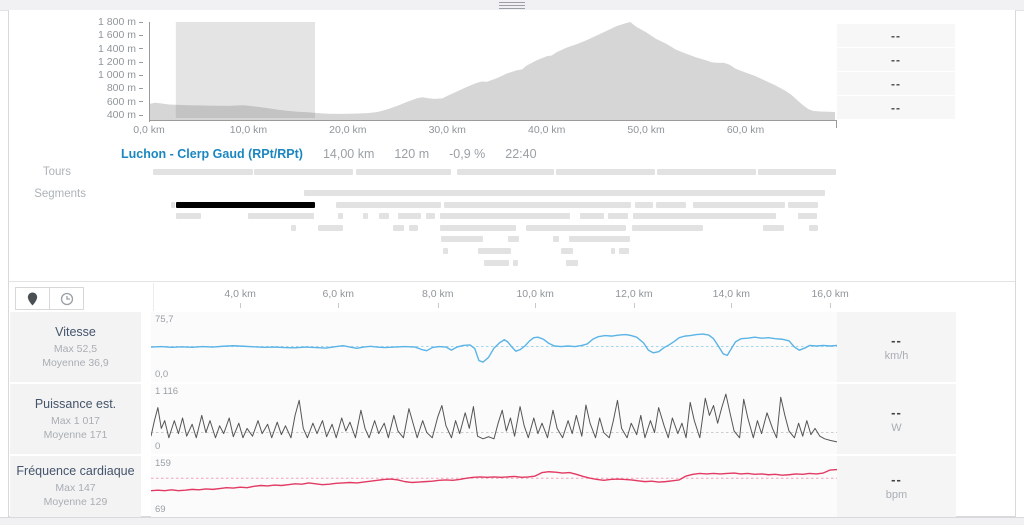 This screenshot has width=1024, height=525. I want to click on elevation-area, so click(492, 71).